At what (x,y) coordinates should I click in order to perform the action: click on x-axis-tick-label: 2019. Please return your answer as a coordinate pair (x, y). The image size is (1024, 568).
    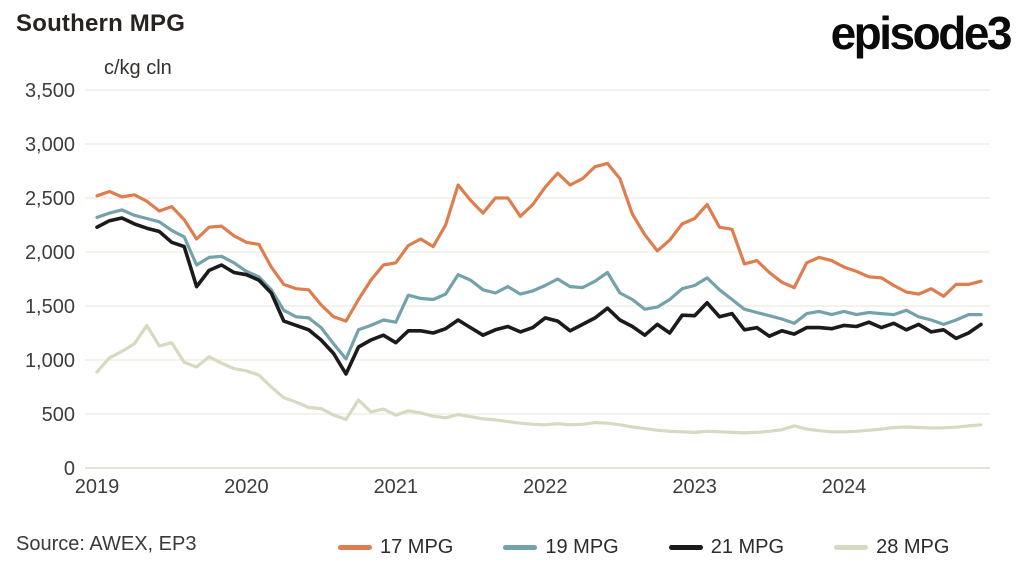
    Looking at the image, I should click on (97, 487).